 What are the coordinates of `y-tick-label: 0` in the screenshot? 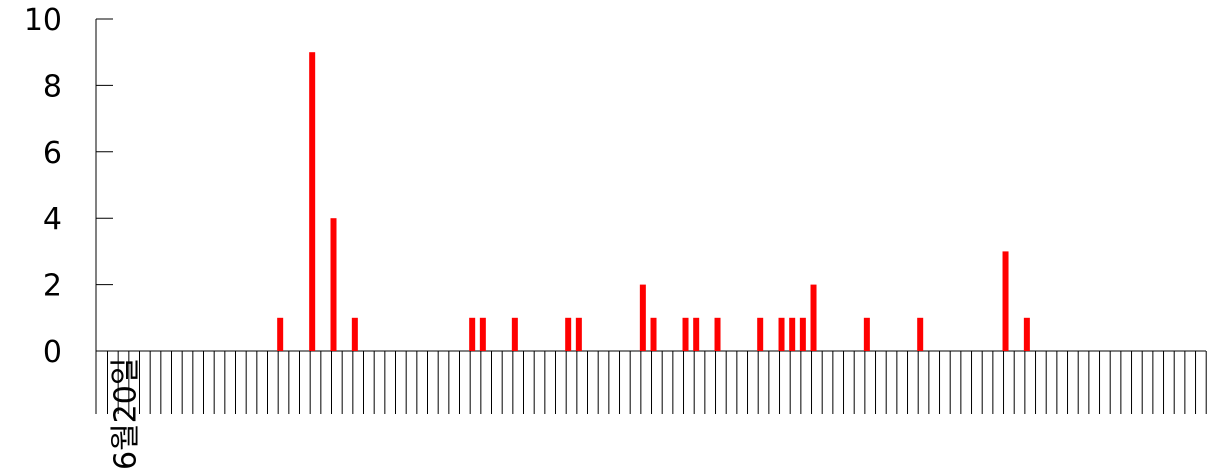 It's located at (52, 352).